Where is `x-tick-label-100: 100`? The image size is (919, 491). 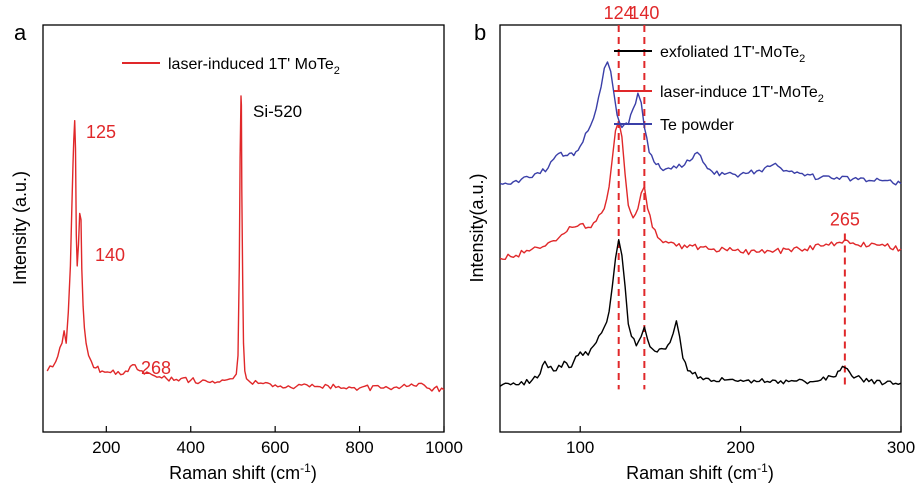
x-tick-label-100: 100 is located at coordinates (580, 447).